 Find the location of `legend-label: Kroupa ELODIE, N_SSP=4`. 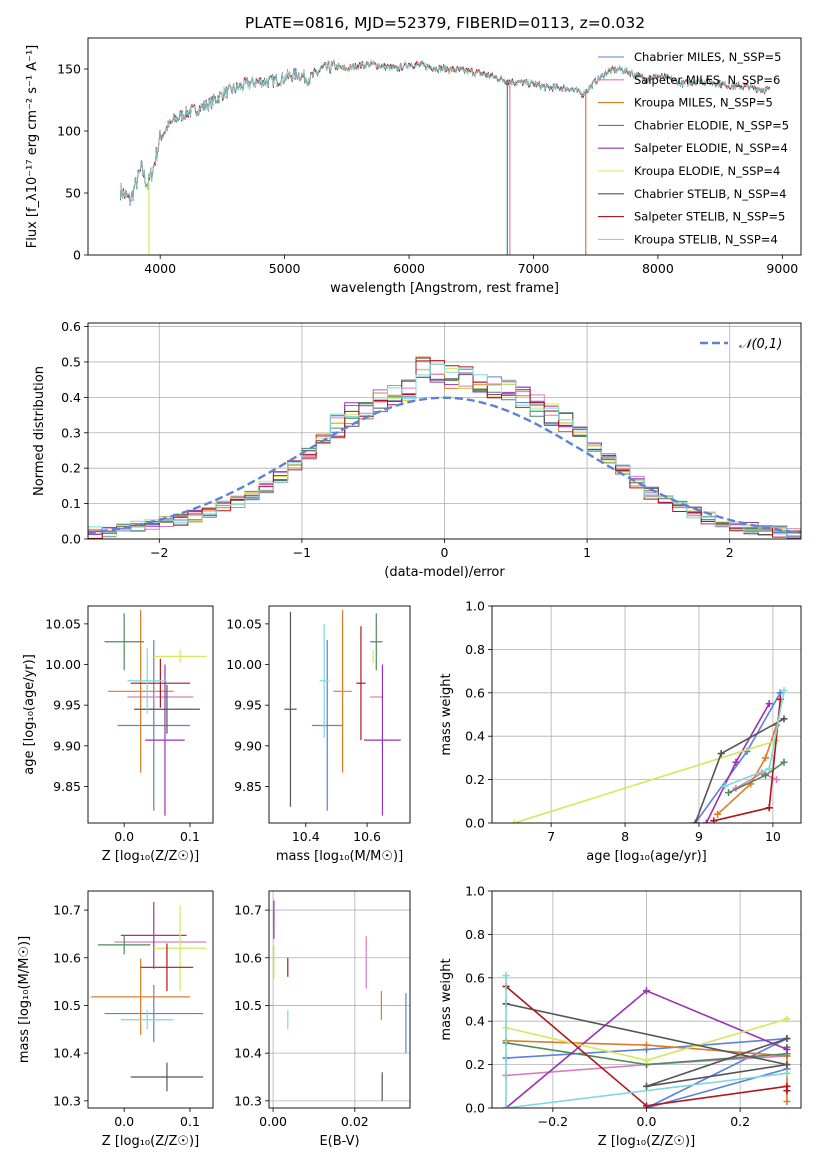

legend-label: Kroupa ELODIE, N_SSP=4 is located at coordinates (707, 171).